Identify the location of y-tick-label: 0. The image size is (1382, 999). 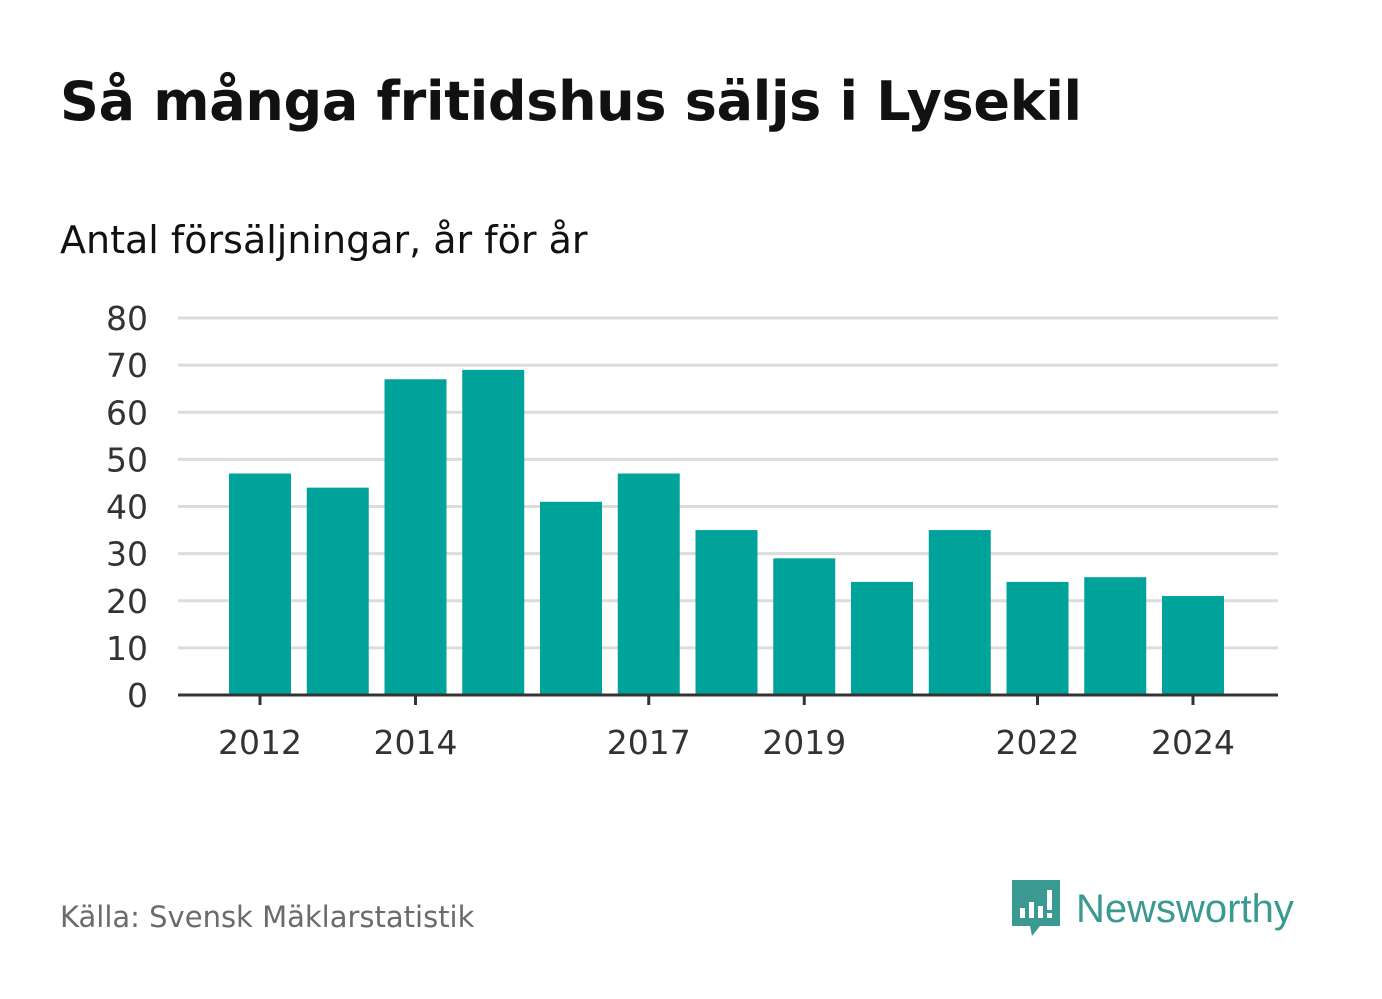
(137, 695).